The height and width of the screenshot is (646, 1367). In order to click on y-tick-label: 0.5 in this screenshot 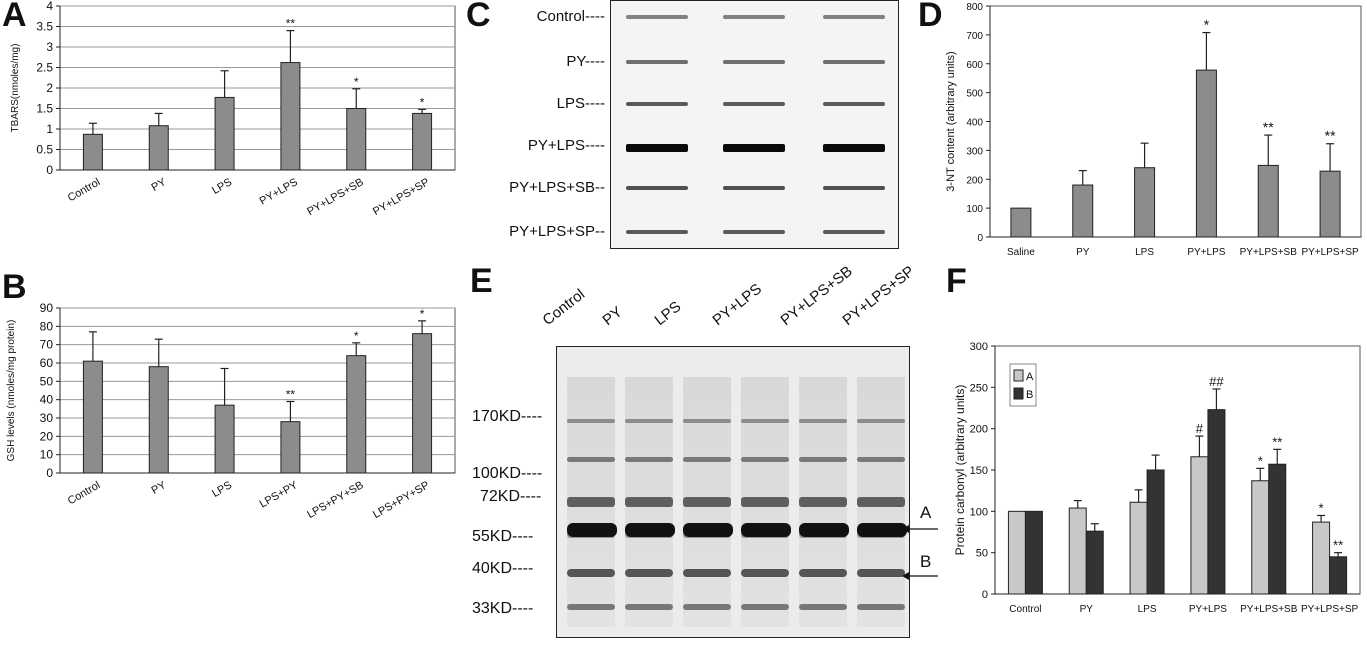, I will do `click(44, 150)`.